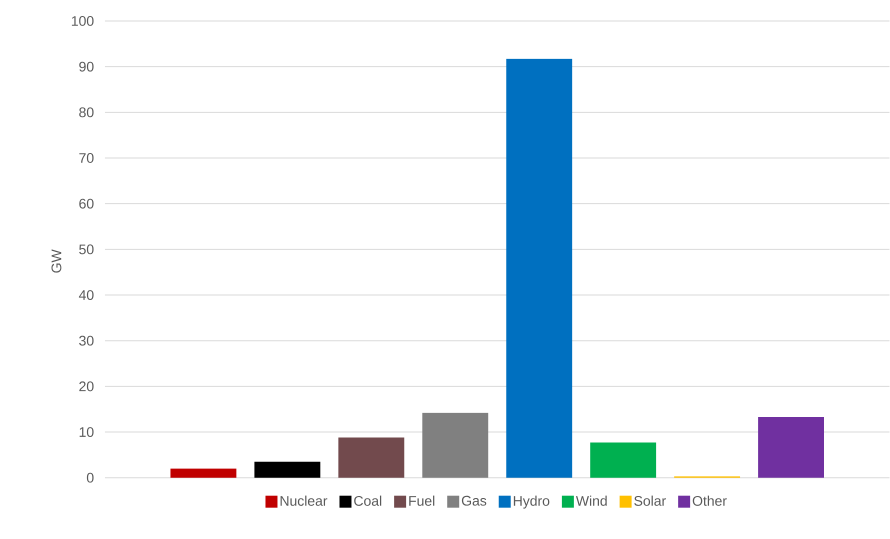  What do you see at coordinates (86, 203) in the screenshot?
I see `y-tick-label: 60` at bounding box center [86, 203].